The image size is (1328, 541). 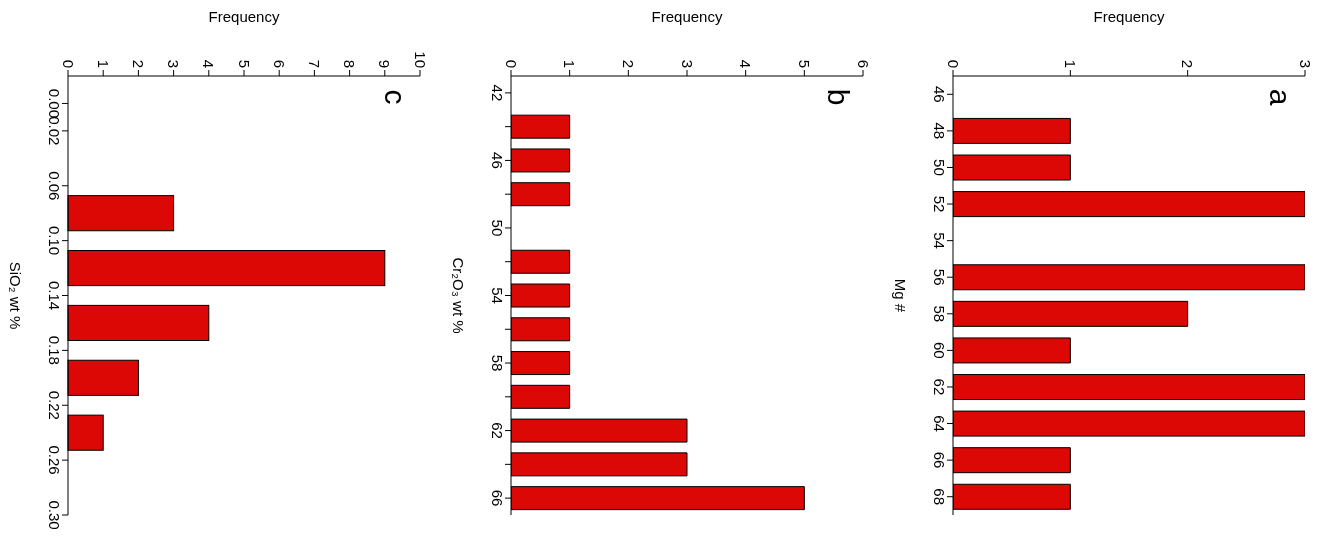 What do you see at coordinates (16, 295) in the screenshot?
I see `y-axis-title: SiO₂ wt %` at bounding box center [16, 295].